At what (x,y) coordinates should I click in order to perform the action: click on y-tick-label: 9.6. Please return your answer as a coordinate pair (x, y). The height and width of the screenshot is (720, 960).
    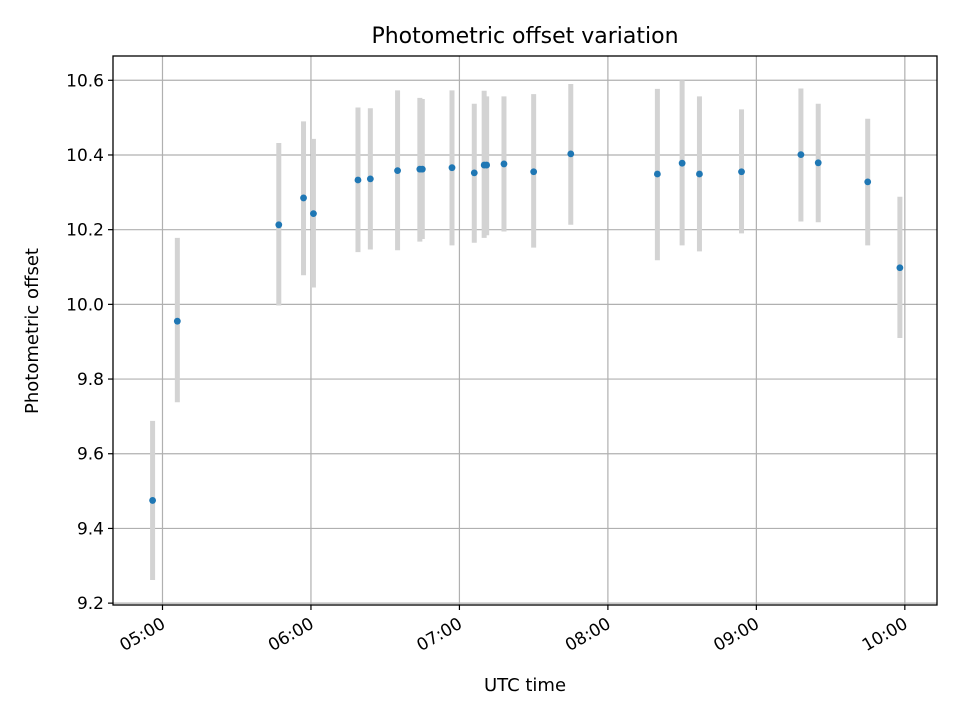
    Looking at the image, I should click on (90, 455).